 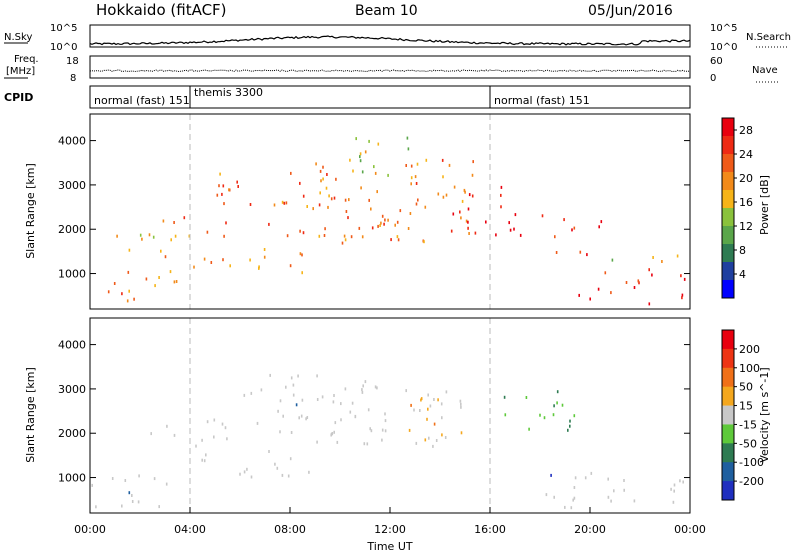 What do you see at coordinates (590, 529) in the screenshot?
I see `x-tick-label: 20:00` at bounding box center [590, 529].